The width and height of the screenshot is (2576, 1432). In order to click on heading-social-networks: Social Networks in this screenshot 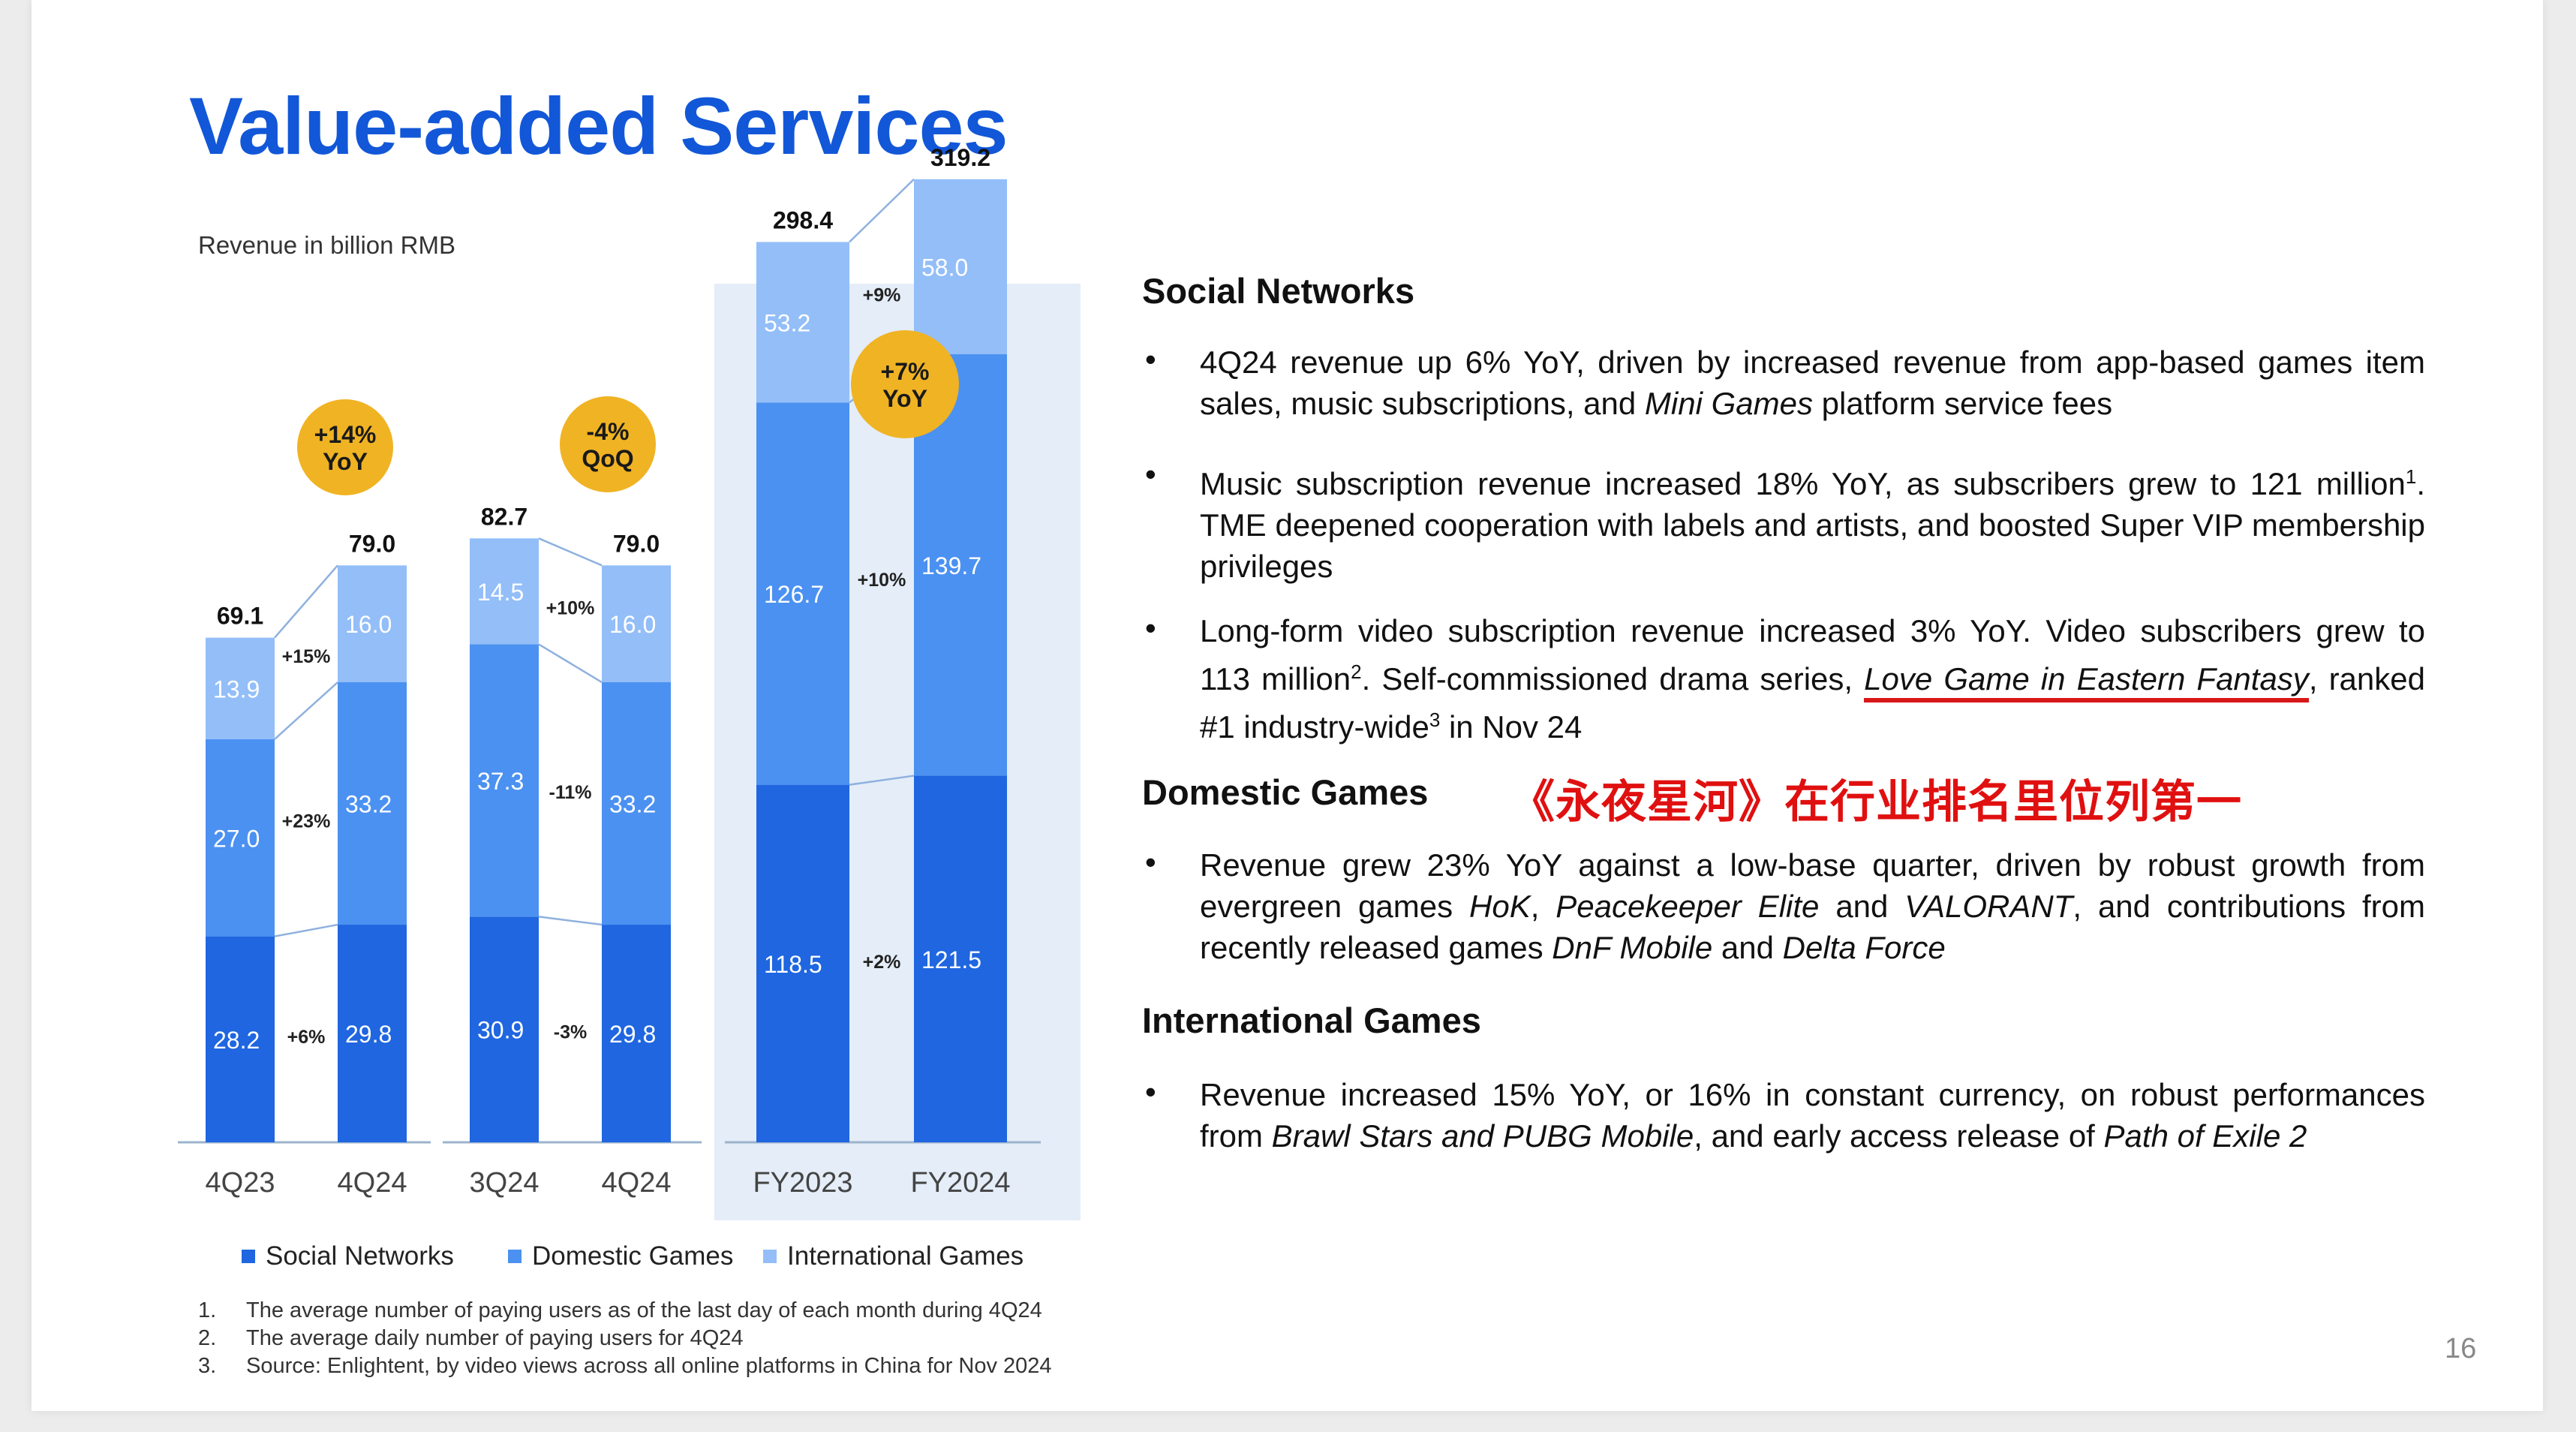, I will do `click(1278, 291)`.